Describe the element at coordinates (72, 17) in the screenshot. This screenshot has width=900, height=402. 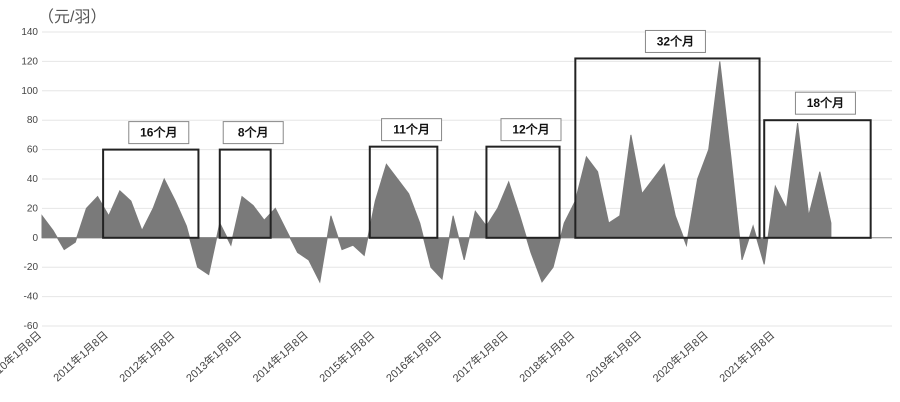
I see `unit-label: （元/羽）` at that location.